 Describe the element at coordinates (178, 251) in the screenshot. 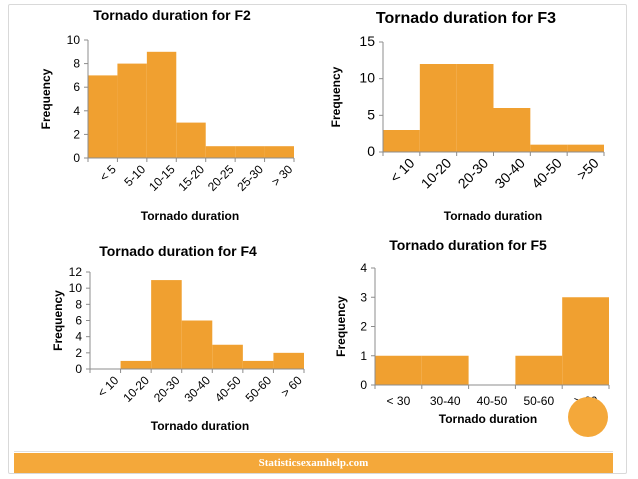

I see `chart-title: Tornado duration for F4` at that location.